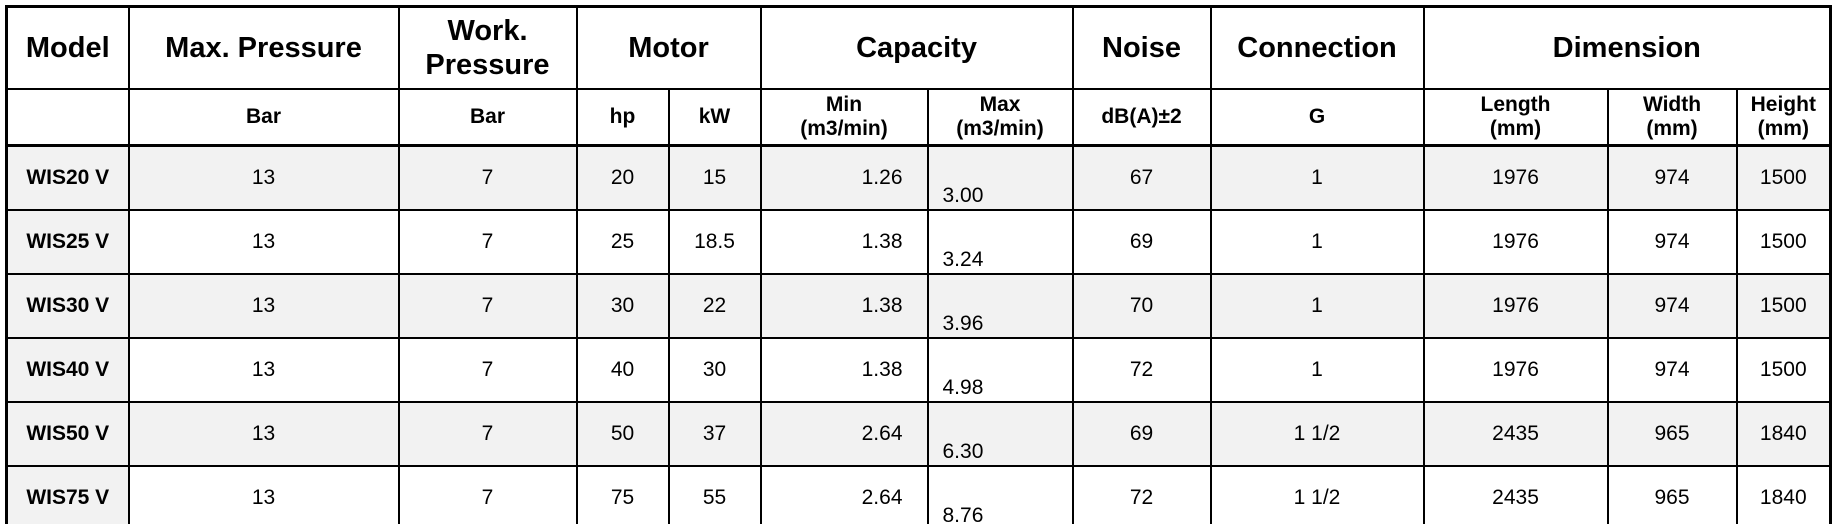 The width and height of the screenshot is (1840, 524). Describe the element at coordinates (1515, 117) in the screenshot. I see `unit-length-mm: Length (mm)` at that location.